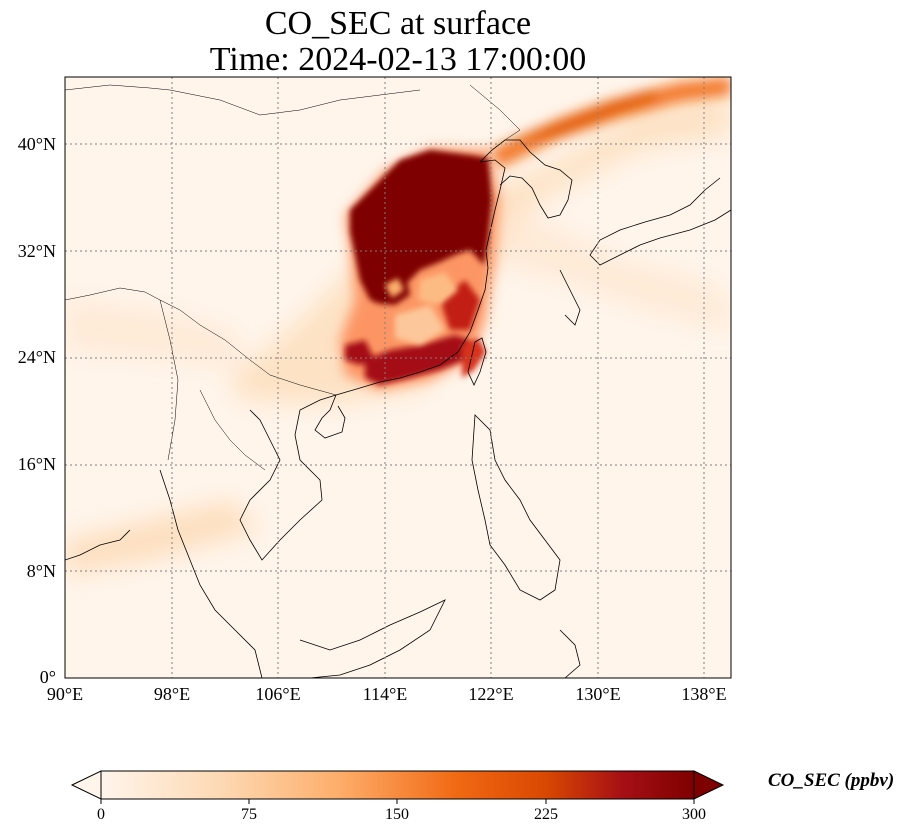  Describe the element at coordinates (598, 694) in the screenshot. I see `lon-label-130e: 130°E` at that location.